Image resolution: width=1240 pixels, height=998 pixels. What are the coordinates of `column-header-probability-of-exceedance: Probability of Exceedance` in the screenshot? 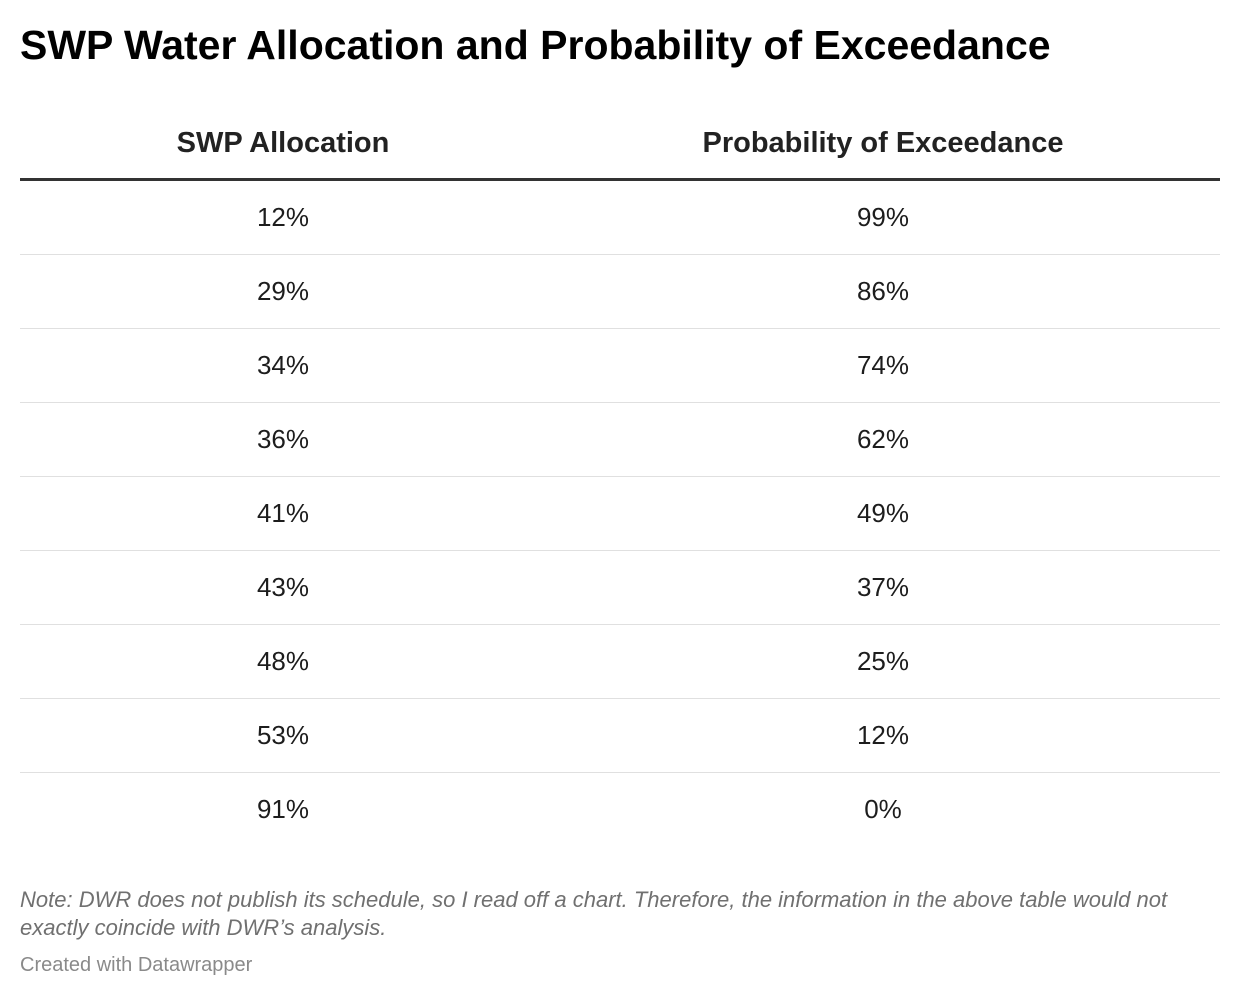 It's located at (883, 144).